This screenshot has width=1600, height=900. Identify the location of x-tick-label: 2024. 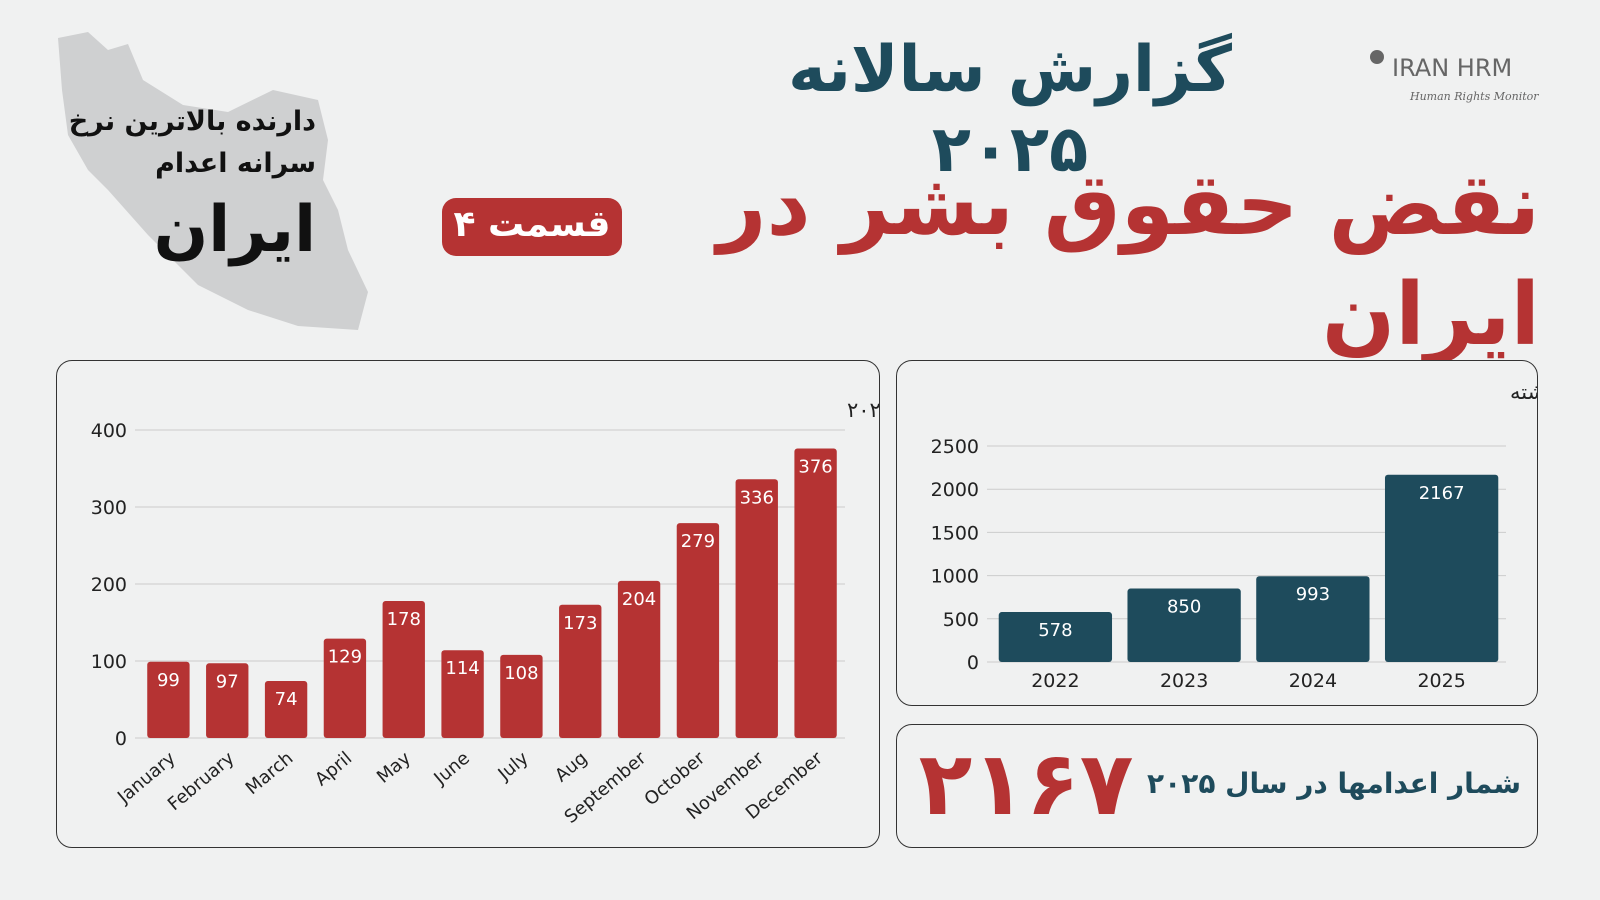
(1313, 681).